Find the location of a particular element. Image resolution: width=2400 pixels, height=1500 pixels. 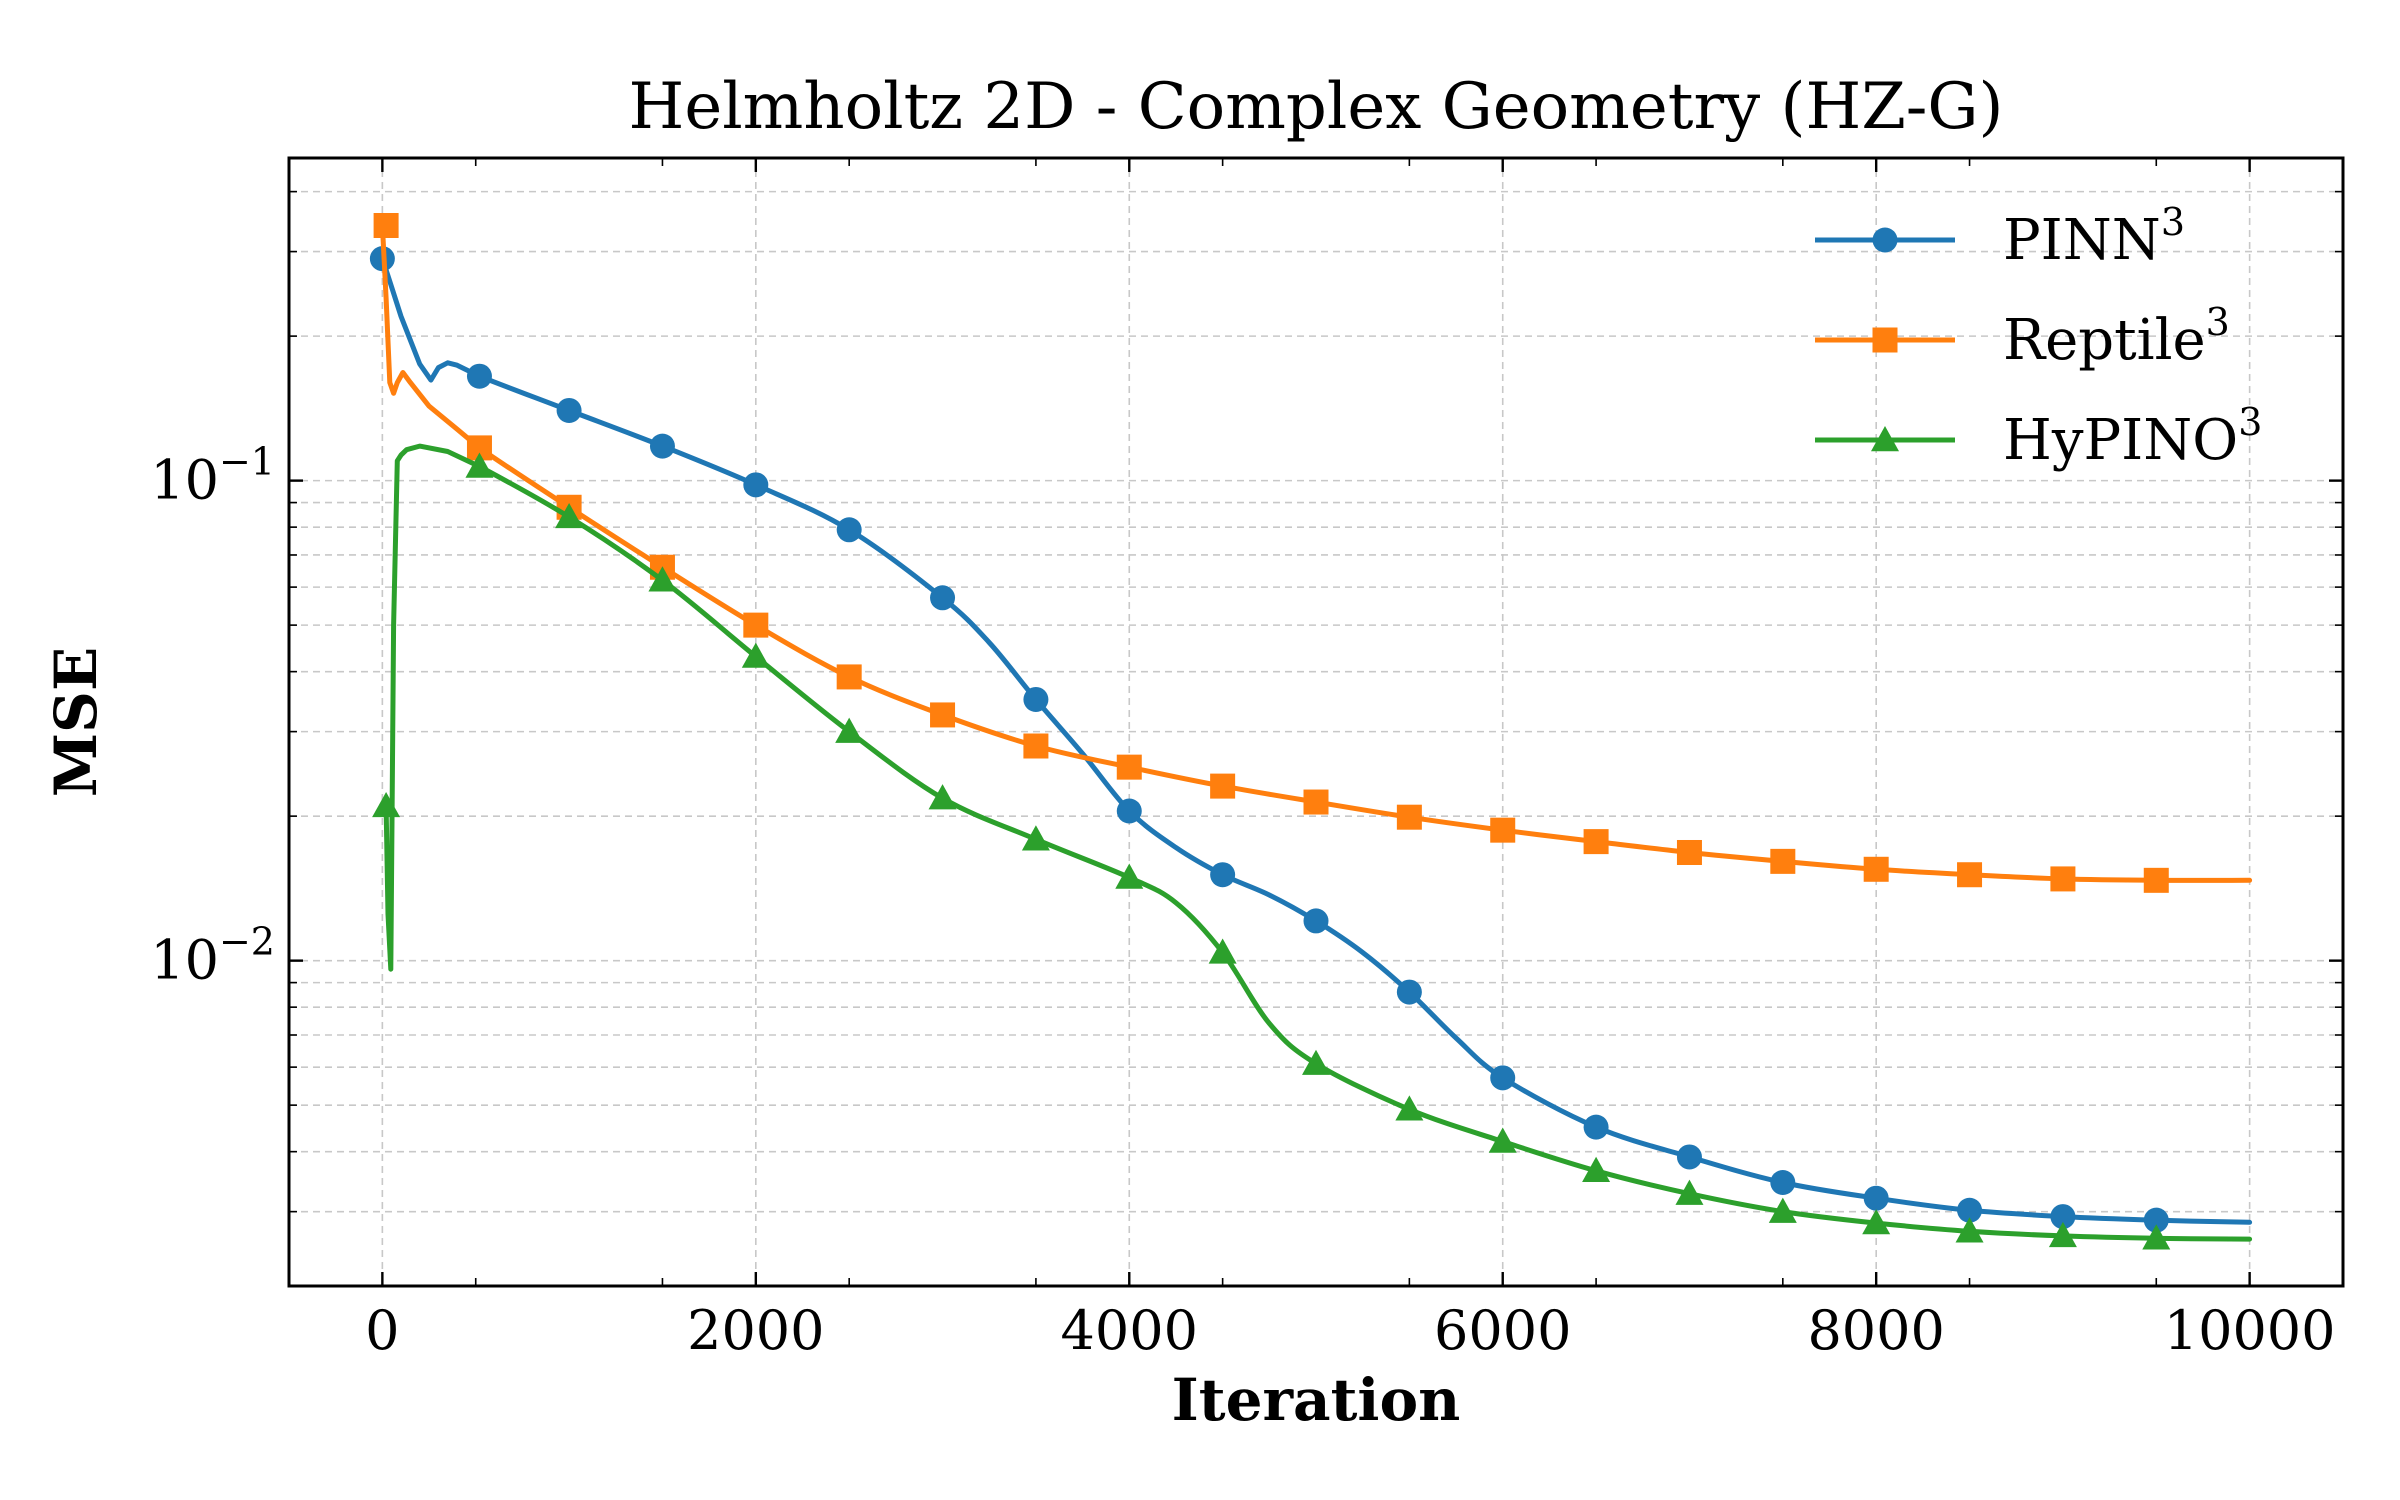

legend: PINN3 Reptile3 HyPINO3 is located at coordinates (2038, 336).